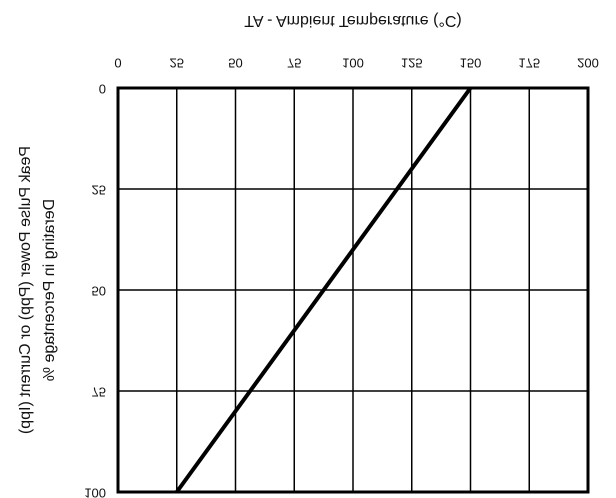  What do you see at coordinates (102, 89) in the screenshot?
I see `y-tick-label: 0` at bounding box center [102, 89].